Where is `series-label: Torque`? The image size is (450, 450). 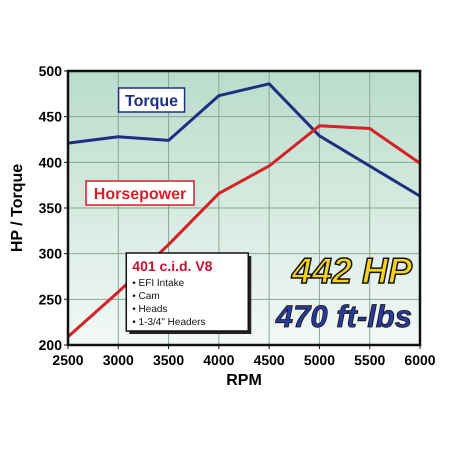
series-label: Torque is located at coordinates (151, 101).